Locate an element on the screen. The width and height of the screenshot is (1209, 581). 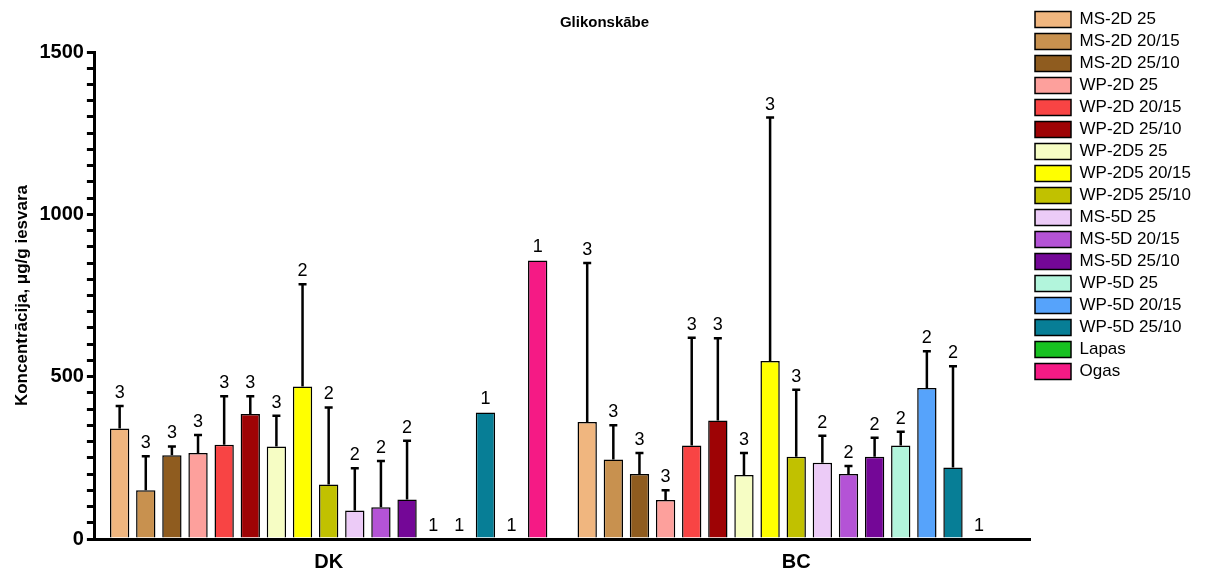
legend-label: WP-2D5 20/15 is located at coordinates (1135, 173).